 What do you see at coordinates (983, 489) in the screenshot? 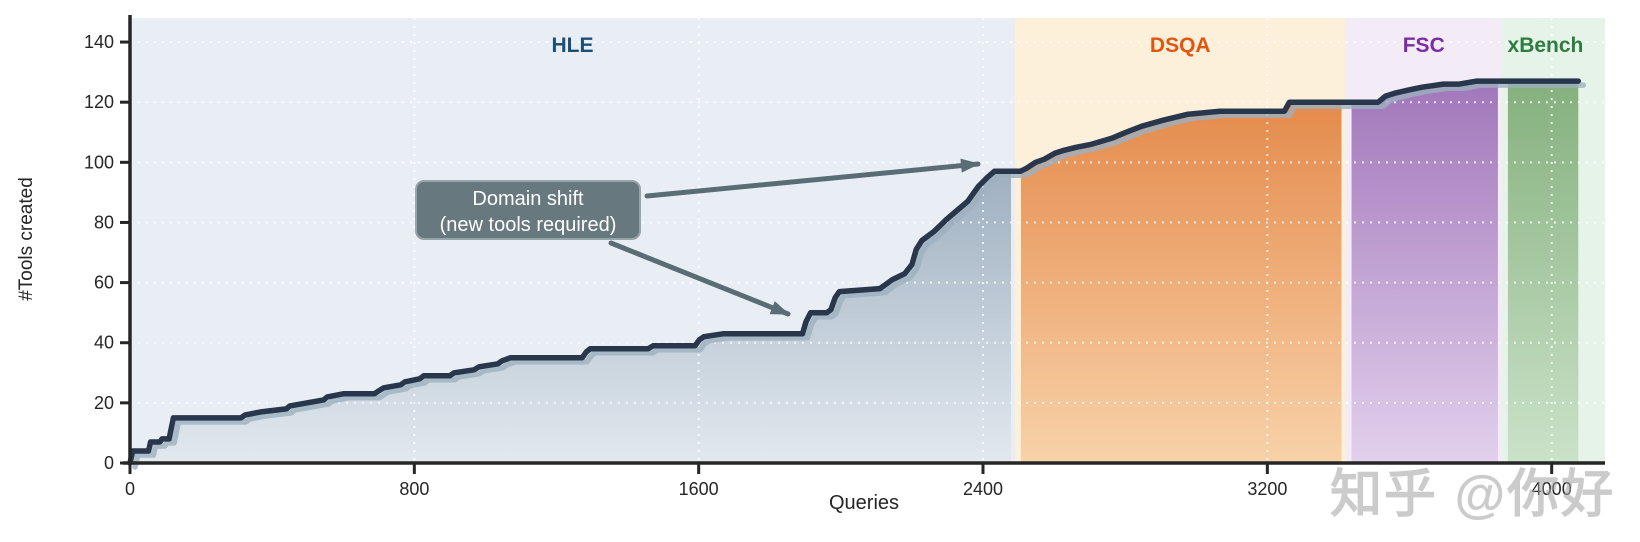
I see `x-tick-label-2400: 2400` at bounding box center [983, 489].